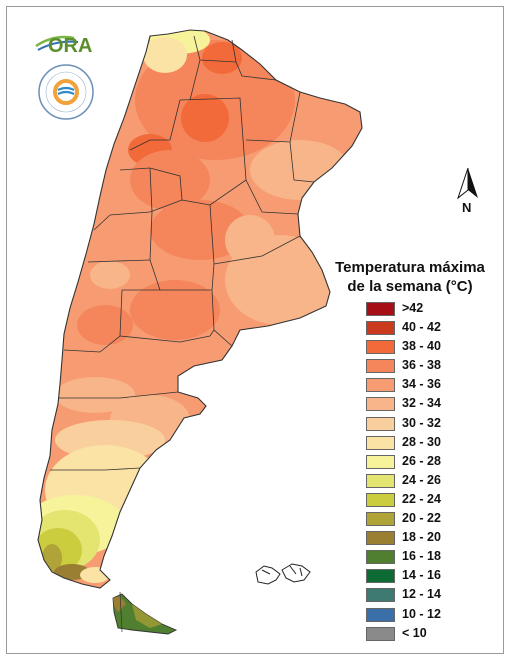 The image size is (510, 660). What do you see at coordinates (421, 422) in the screenshot?
I see `legend-label: 30 - 32` at bounding box center [421, 422].